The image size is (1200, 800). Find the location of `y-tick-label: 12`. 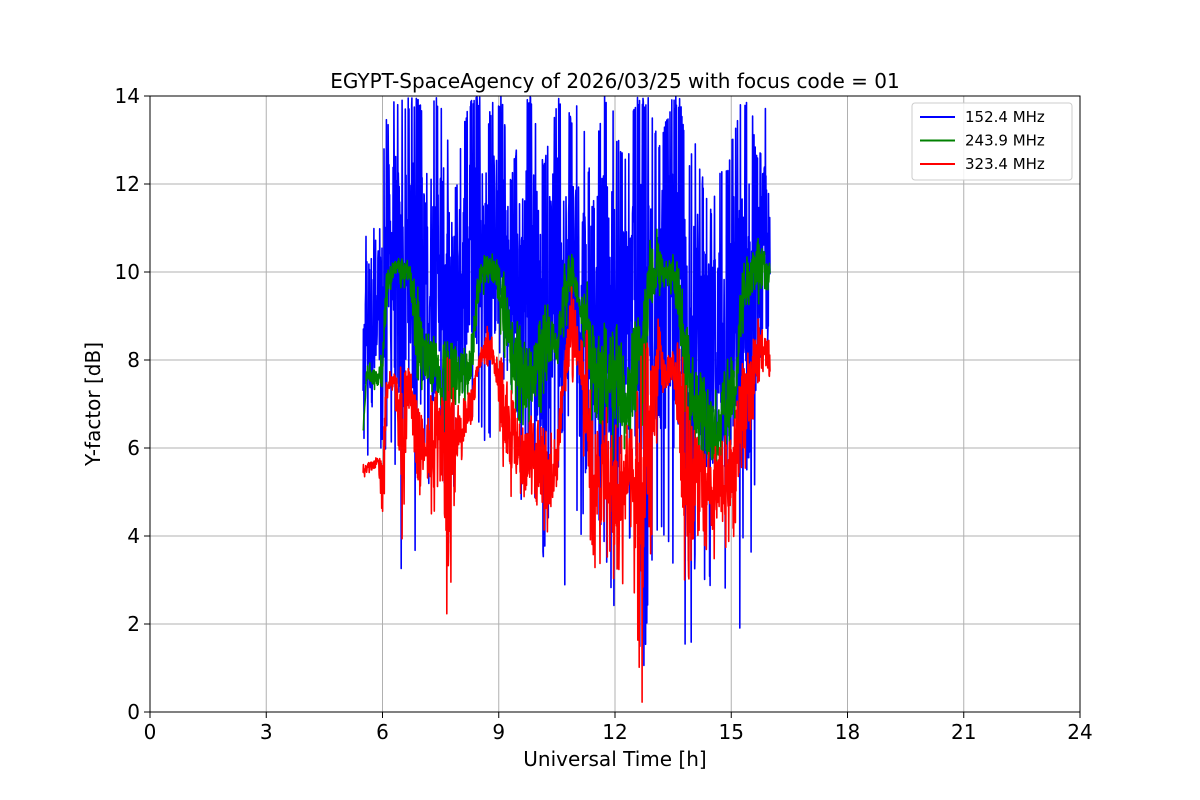

y-tick-label: 12 is located at coordinates (127, 184).